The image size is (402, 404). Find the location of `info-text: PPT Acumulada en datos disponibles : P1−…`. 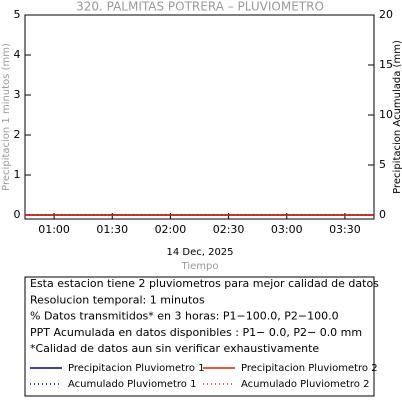

info-text: PPT Acumulada en datos disponibles : P1−… is located at coordinates (196, 332).